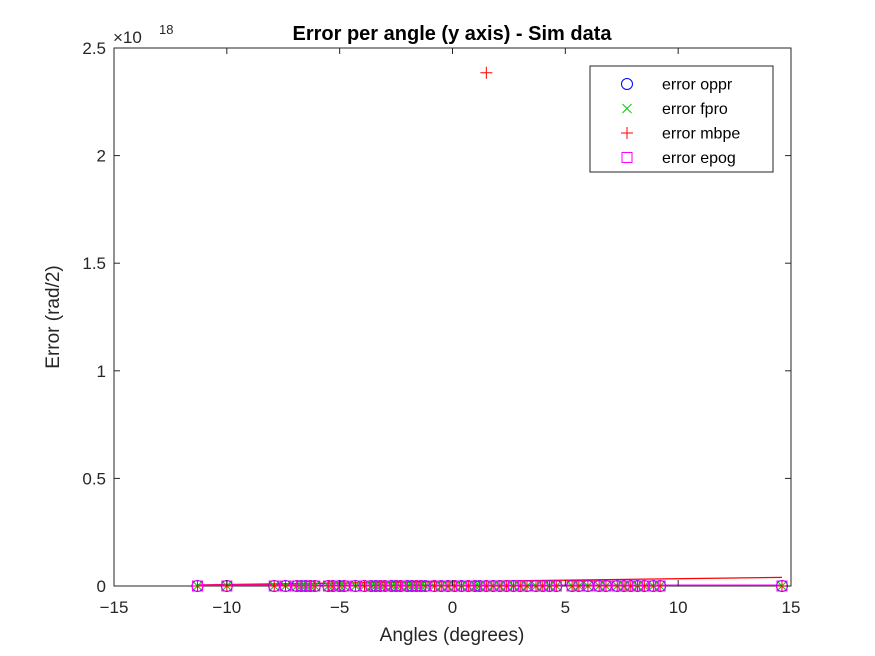 This screenshot has height=656, width=875. Describe the element at coordinates (627, 84) in the screenshot. I see `legend-marker-circle` at that location.